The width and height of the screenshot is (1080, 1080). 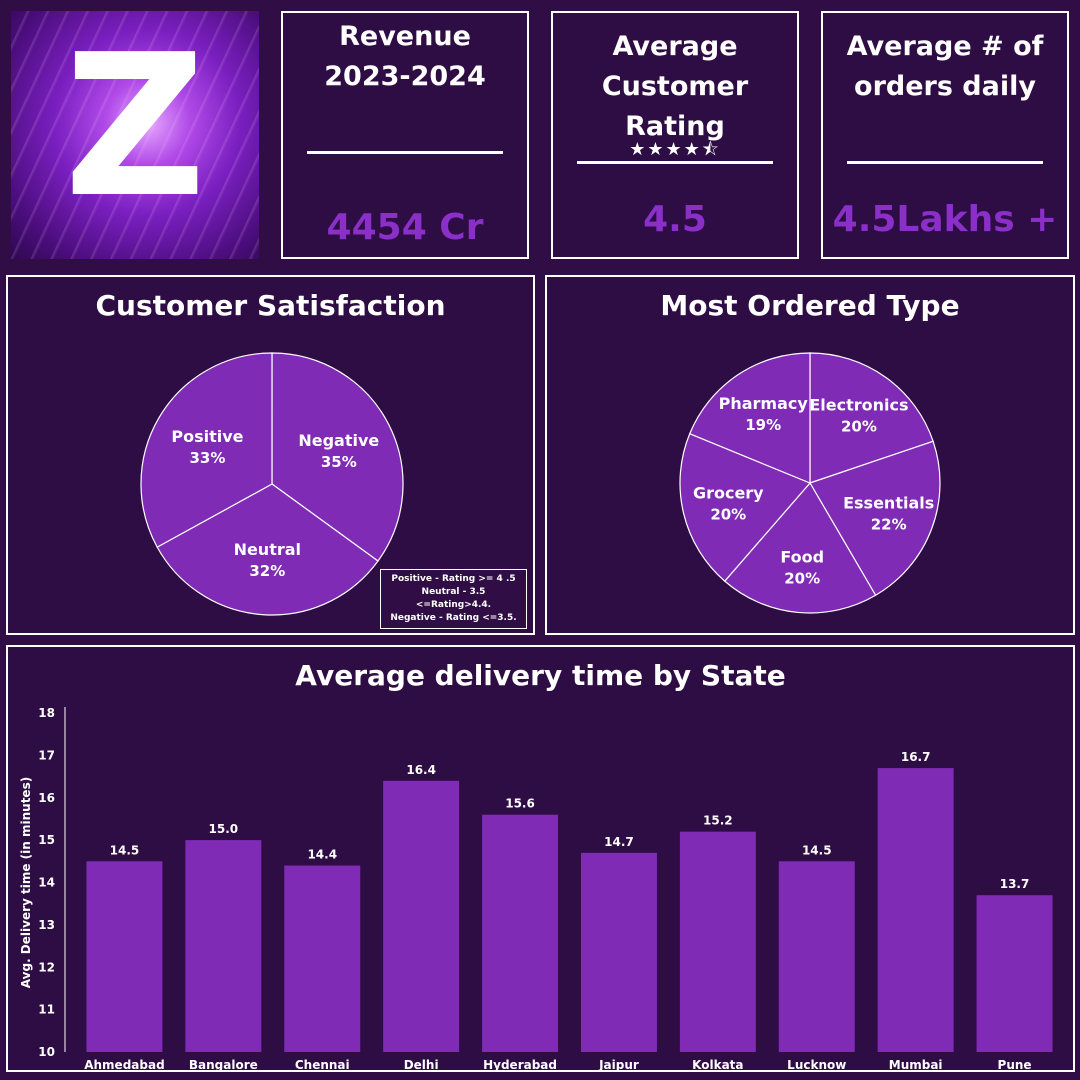 What do you see at coordinates (520, 804) in the screenshot?
I see `bar-value-hyderabad: 15.6` at bounding box center [520, 804].